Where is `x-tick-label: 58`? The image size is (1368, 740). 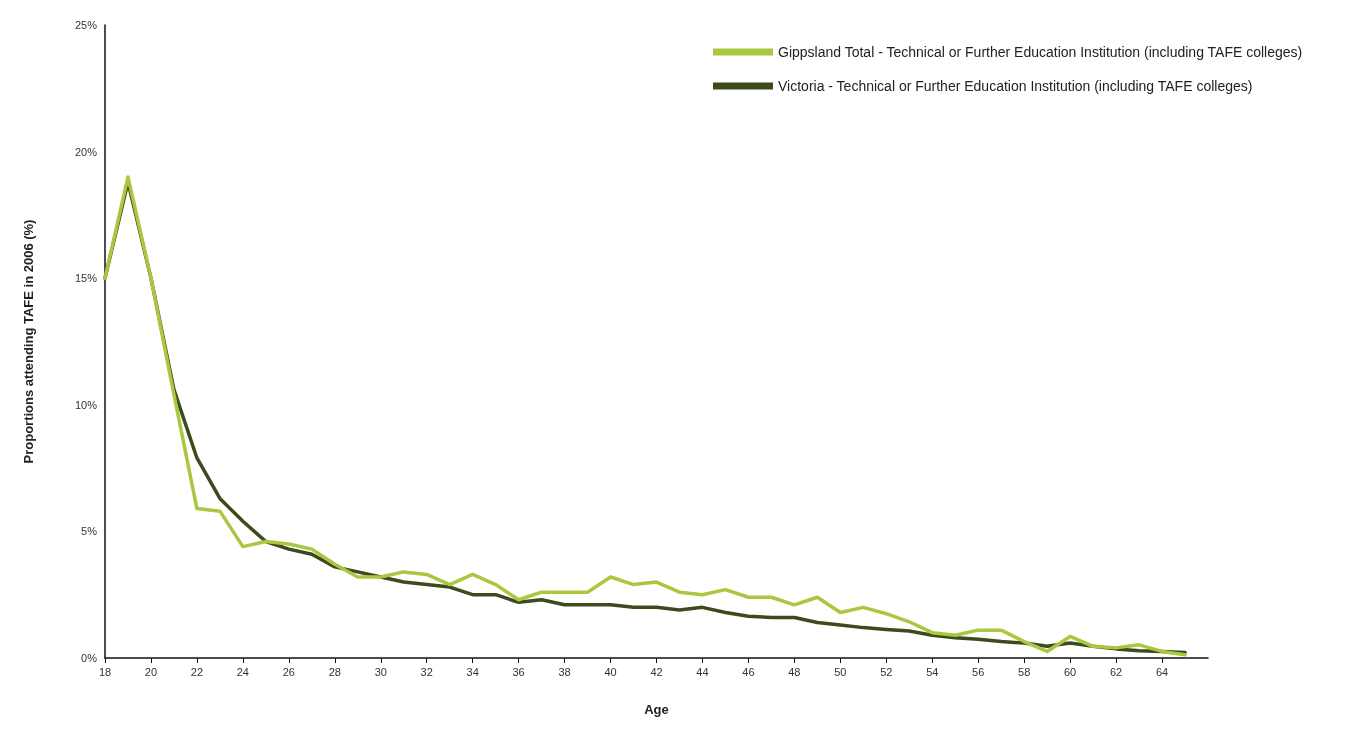 x-tick-label: 58 is located at coordinates (1024, 671).